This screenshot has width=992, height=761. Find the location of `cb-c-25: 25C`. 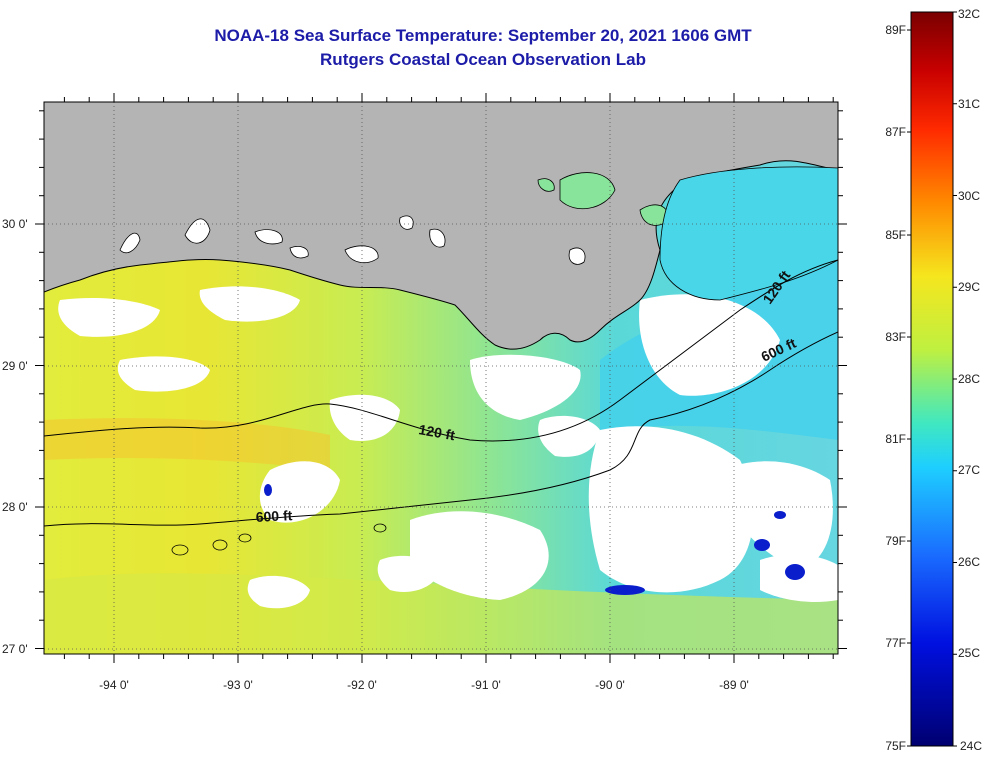

cb-c-25: 25C is located at coordinates (969, 653).